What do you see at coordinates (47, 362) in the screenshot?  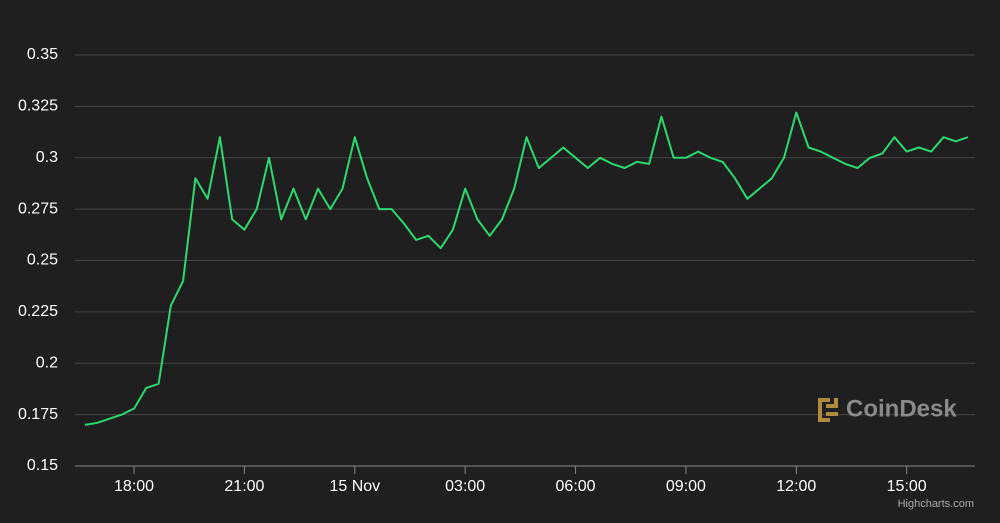 I see `y-tick-label: 0.2` at bounding box center [47, 362].